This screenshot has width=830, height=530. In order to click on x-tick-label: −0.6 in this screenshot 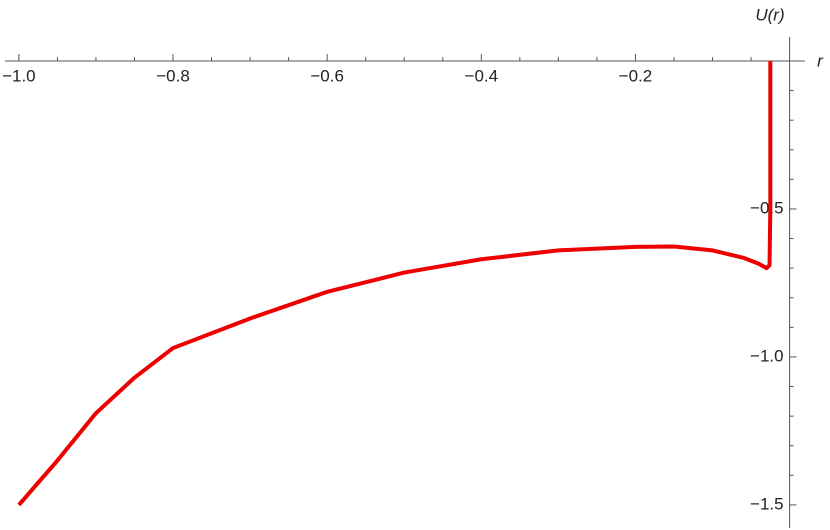, I will do `click(327, 75)`.